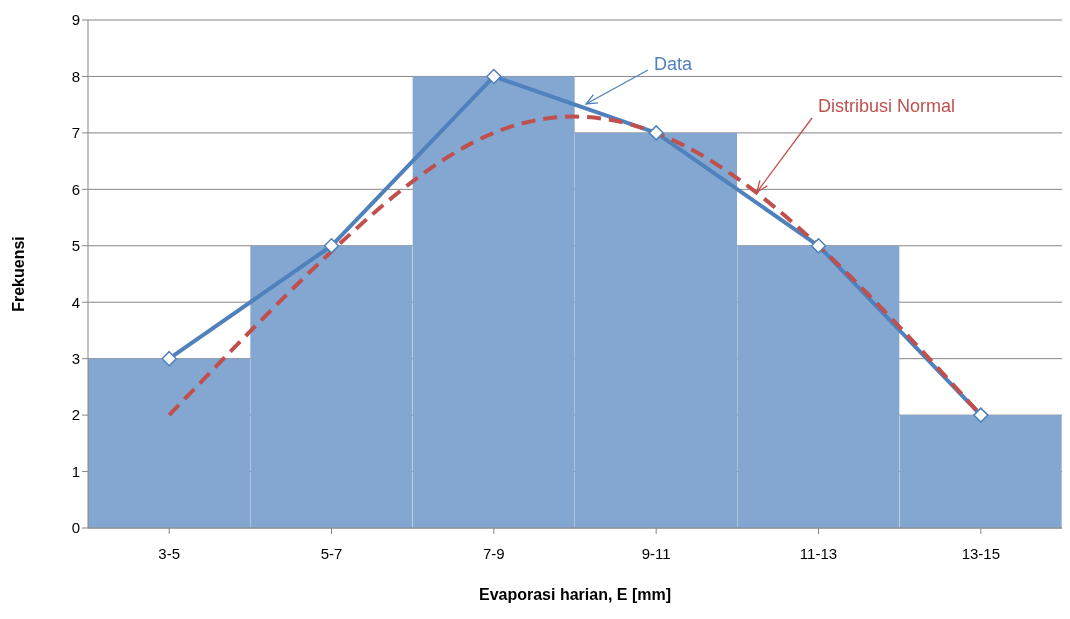 This screenshot has height=619, width=1070. What do you see at coordinates (75, 302) in the screenshot?
I see `y-tick-label: 4` at bounding box center [75, 302].